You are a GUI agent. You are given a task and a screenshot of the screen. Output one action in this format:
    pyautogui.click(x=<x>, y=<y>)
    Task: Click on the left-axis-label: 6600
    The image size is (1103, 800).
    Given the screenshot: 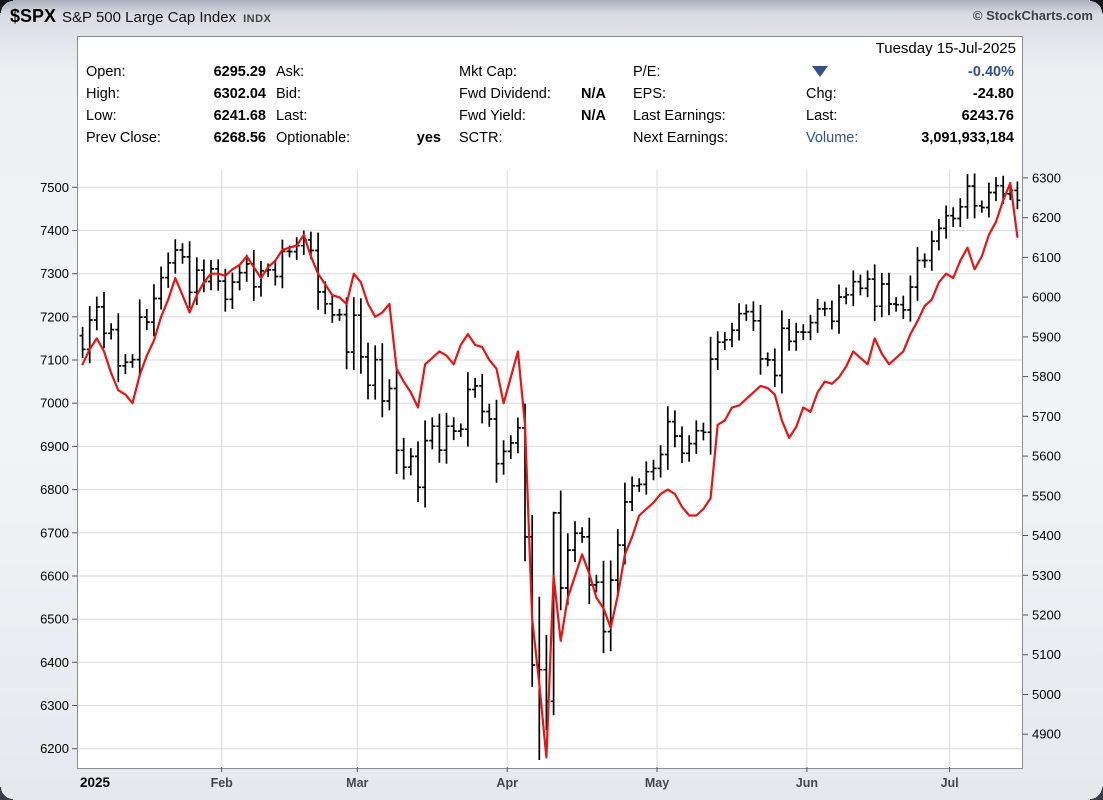 What is the action you would take?
    pyautogui.click(x=54, y=576)
    